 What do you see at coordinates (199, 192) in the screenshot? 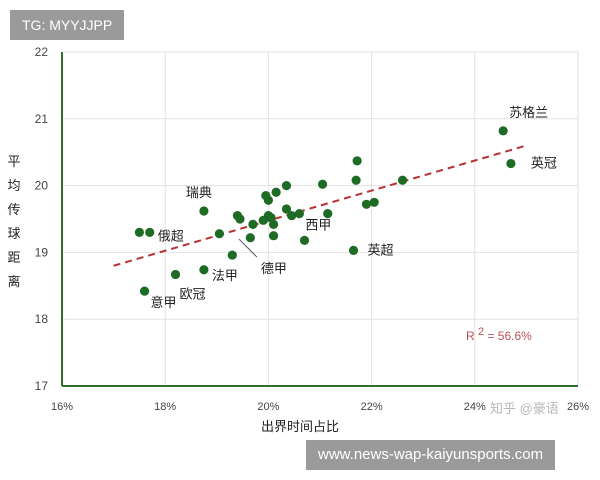
I see `point-label: 瑞典` at bounding box center [199, 192].